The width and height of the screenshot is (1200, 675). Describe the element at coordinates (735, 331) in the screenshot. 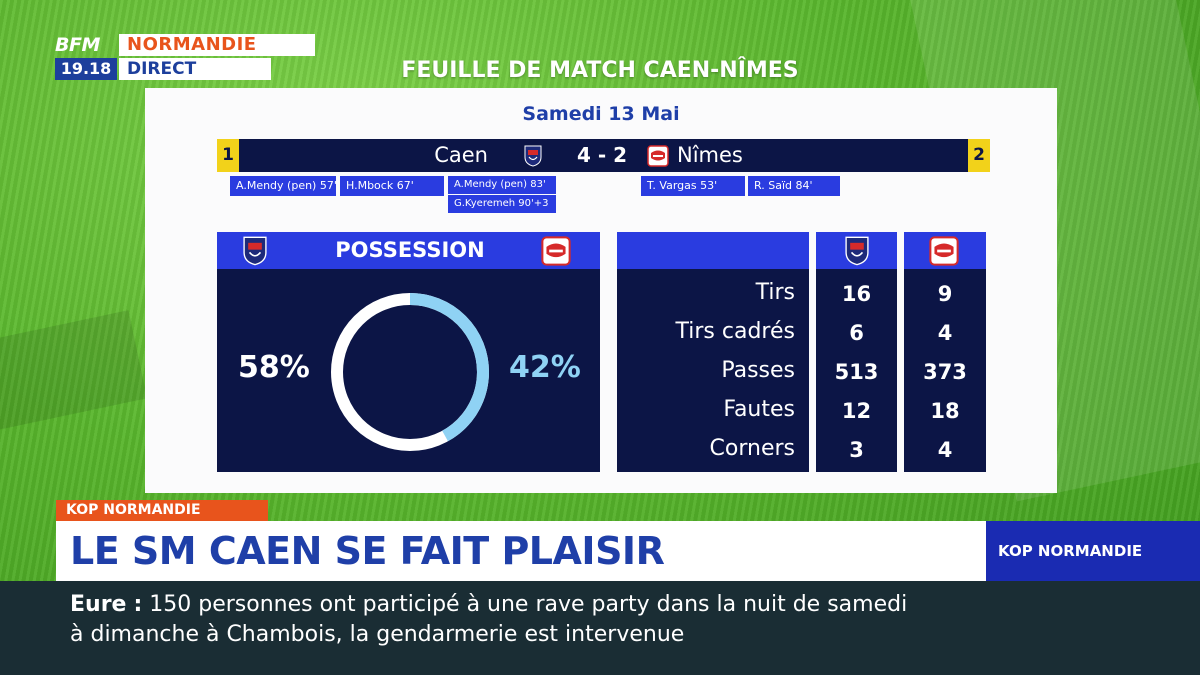

I see `stat-label: Tirs cadrés` at that location.